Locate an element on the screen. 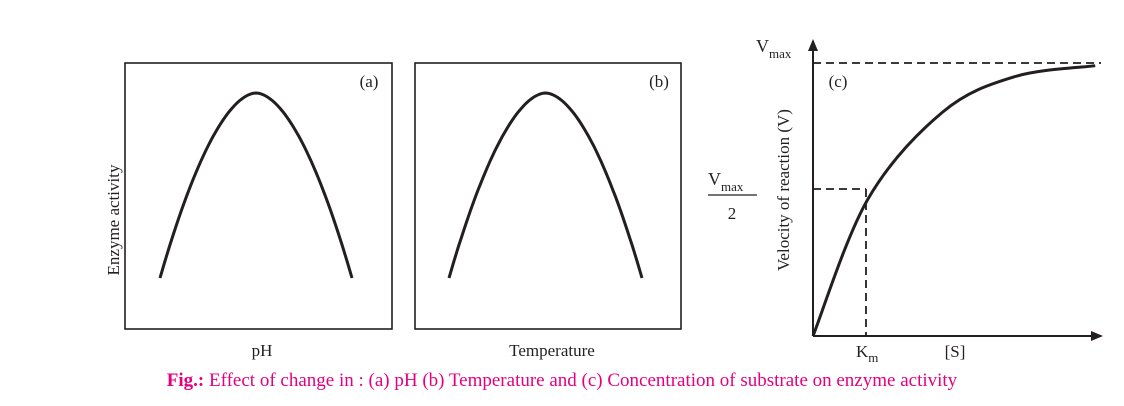 This screenshot has width=1124, height=406. km-sub: m is located at coordinates (873, 357).